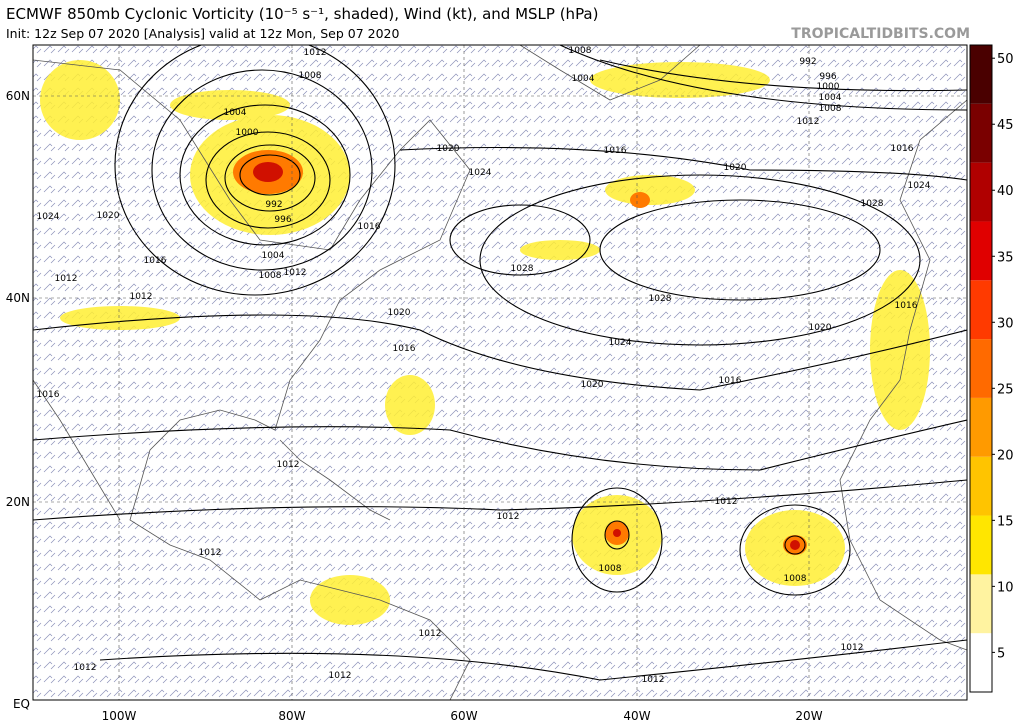 Image resolution: width=1024 pixels, height=724 pixels. What do you see at coordinates (21, 704) in the screenshot?
I see `lat-label: EQ` at bounding box center [21, 704].